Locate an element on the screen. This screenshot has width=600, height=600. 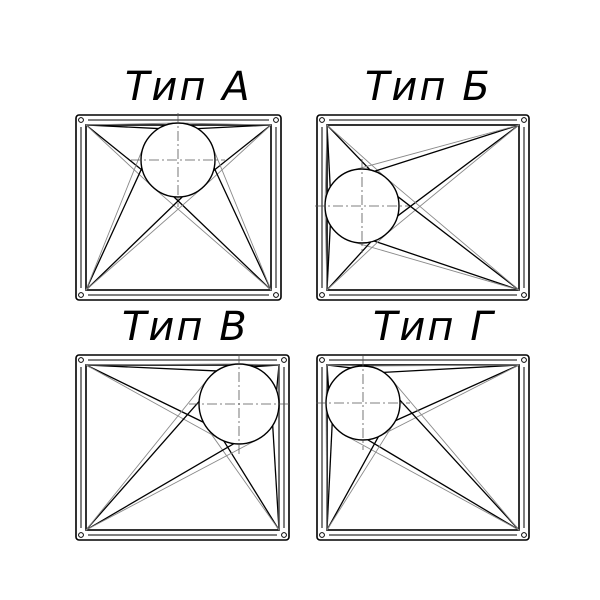
panel-type-a is located at coordinates (178, 207).